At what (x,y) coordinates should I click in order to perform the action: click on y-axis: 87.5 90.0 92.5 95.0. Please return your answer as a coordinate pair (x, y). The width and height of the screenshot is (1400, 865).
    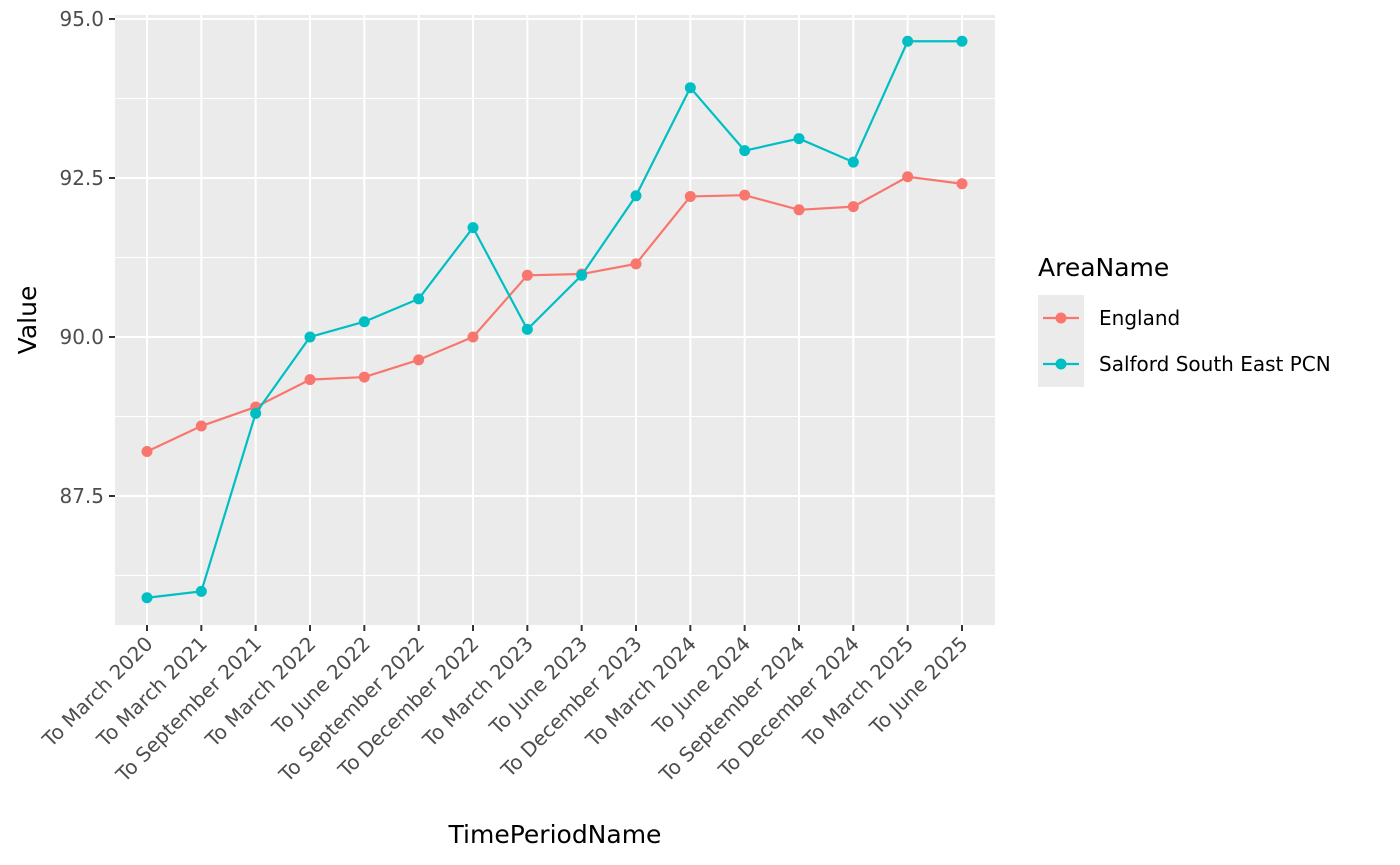
    Looking at the image, I should click on (87, 257).